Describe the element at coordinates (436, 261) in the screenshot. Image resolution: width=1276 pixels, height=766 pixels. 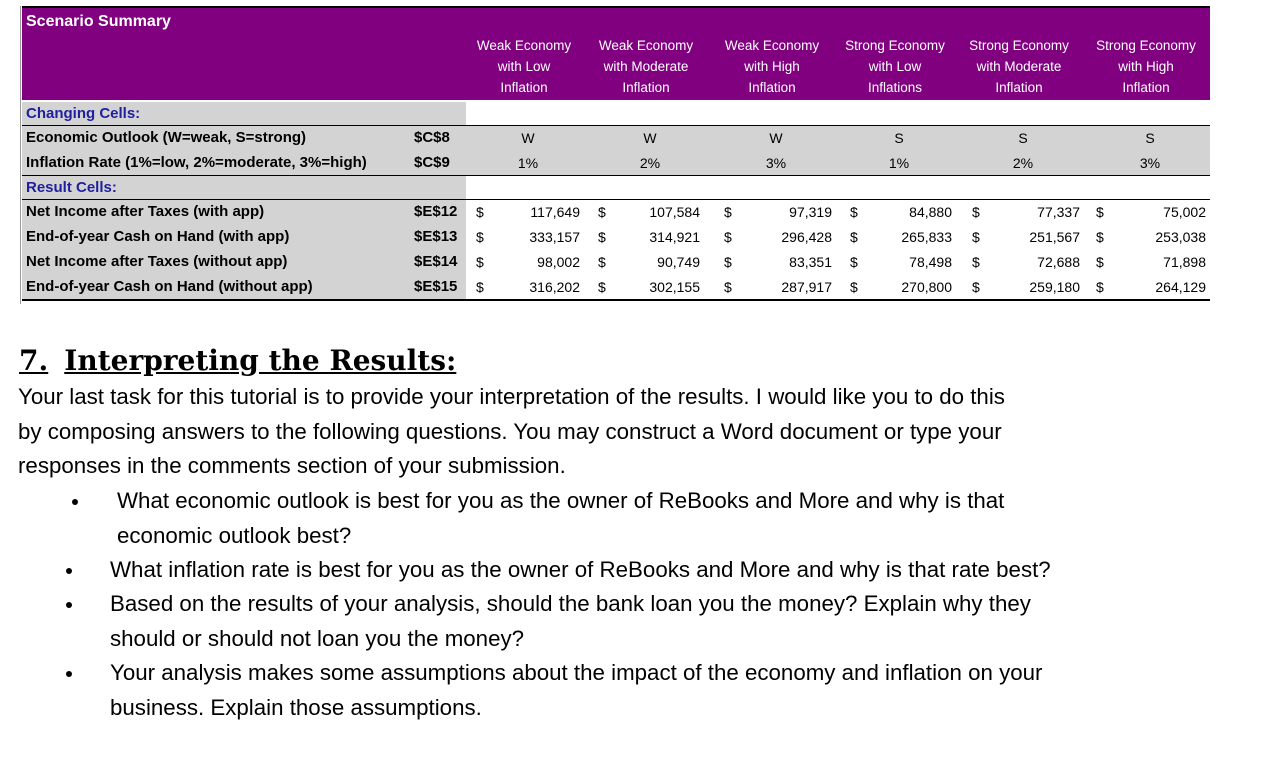
I see `cell-reference: $E$14` at that location.